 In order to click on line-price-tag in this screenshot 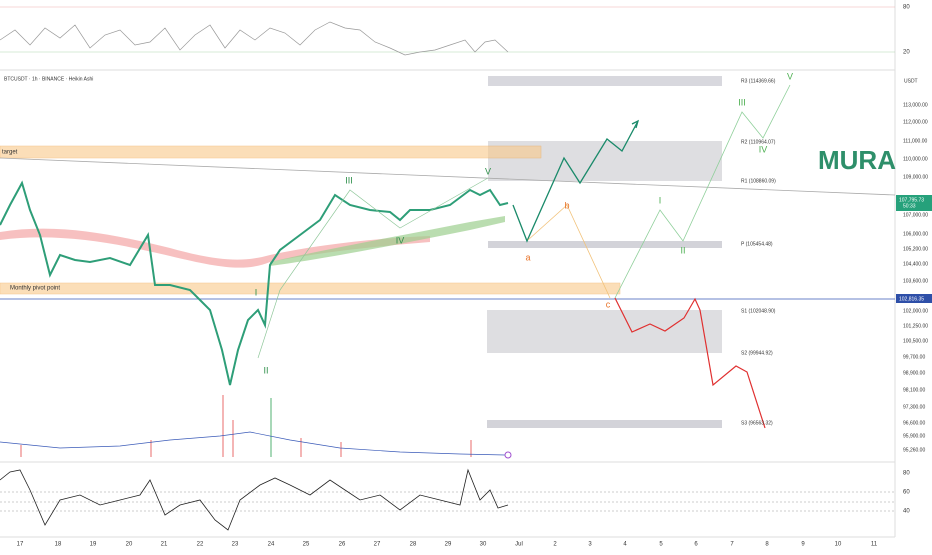, I will do `click(914, 298)`.